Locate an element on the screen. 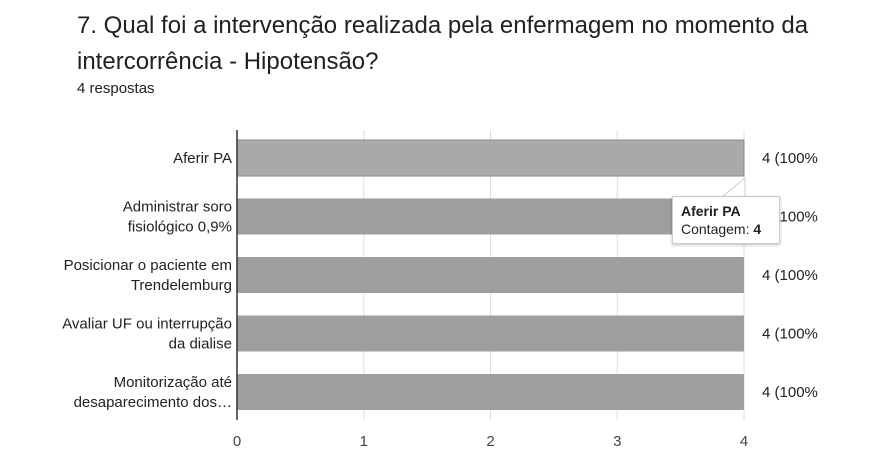 The image size is (870, 467). tooltip-count: Contagem: 4 is located at coordinates (726, 229).